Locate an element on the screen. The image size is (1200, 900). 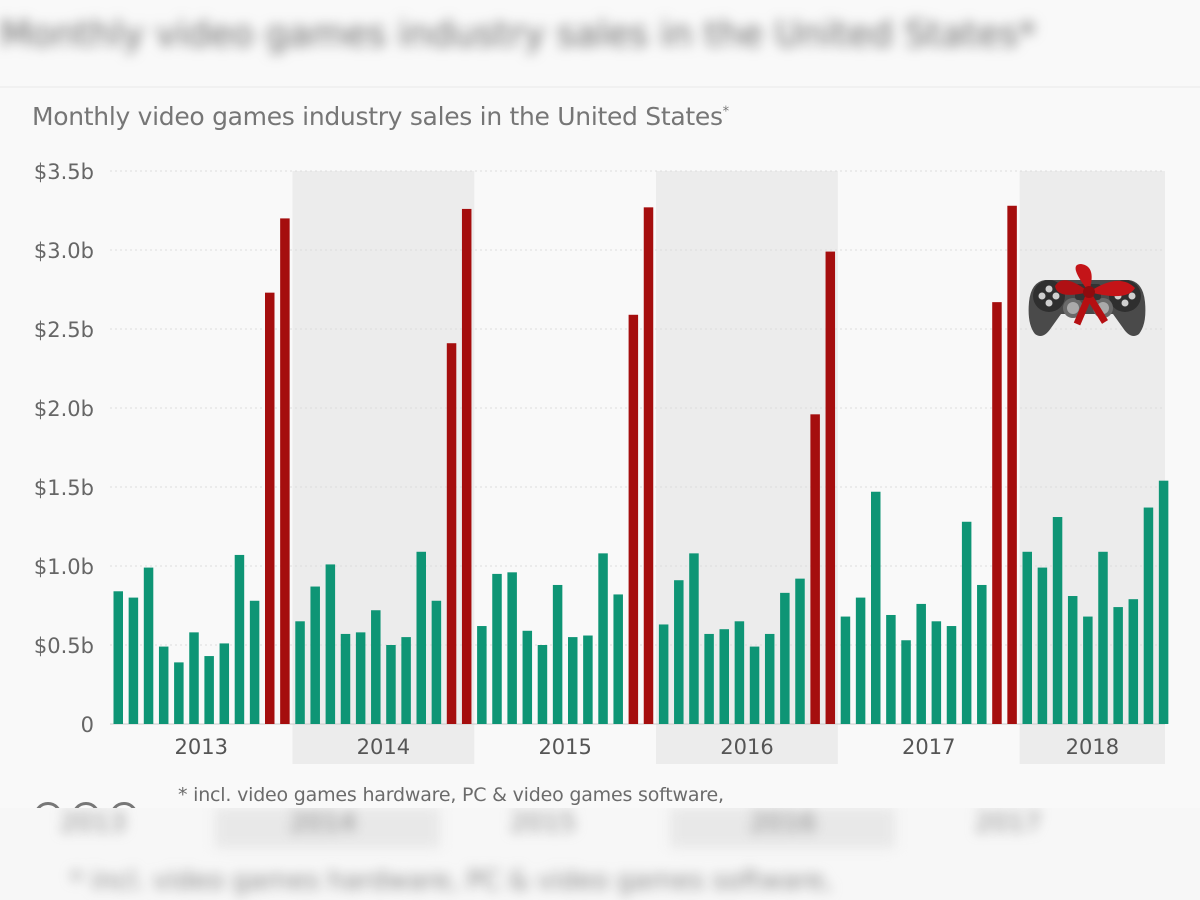
x-tick-label: 2016 is located at coordinates (746, 747).